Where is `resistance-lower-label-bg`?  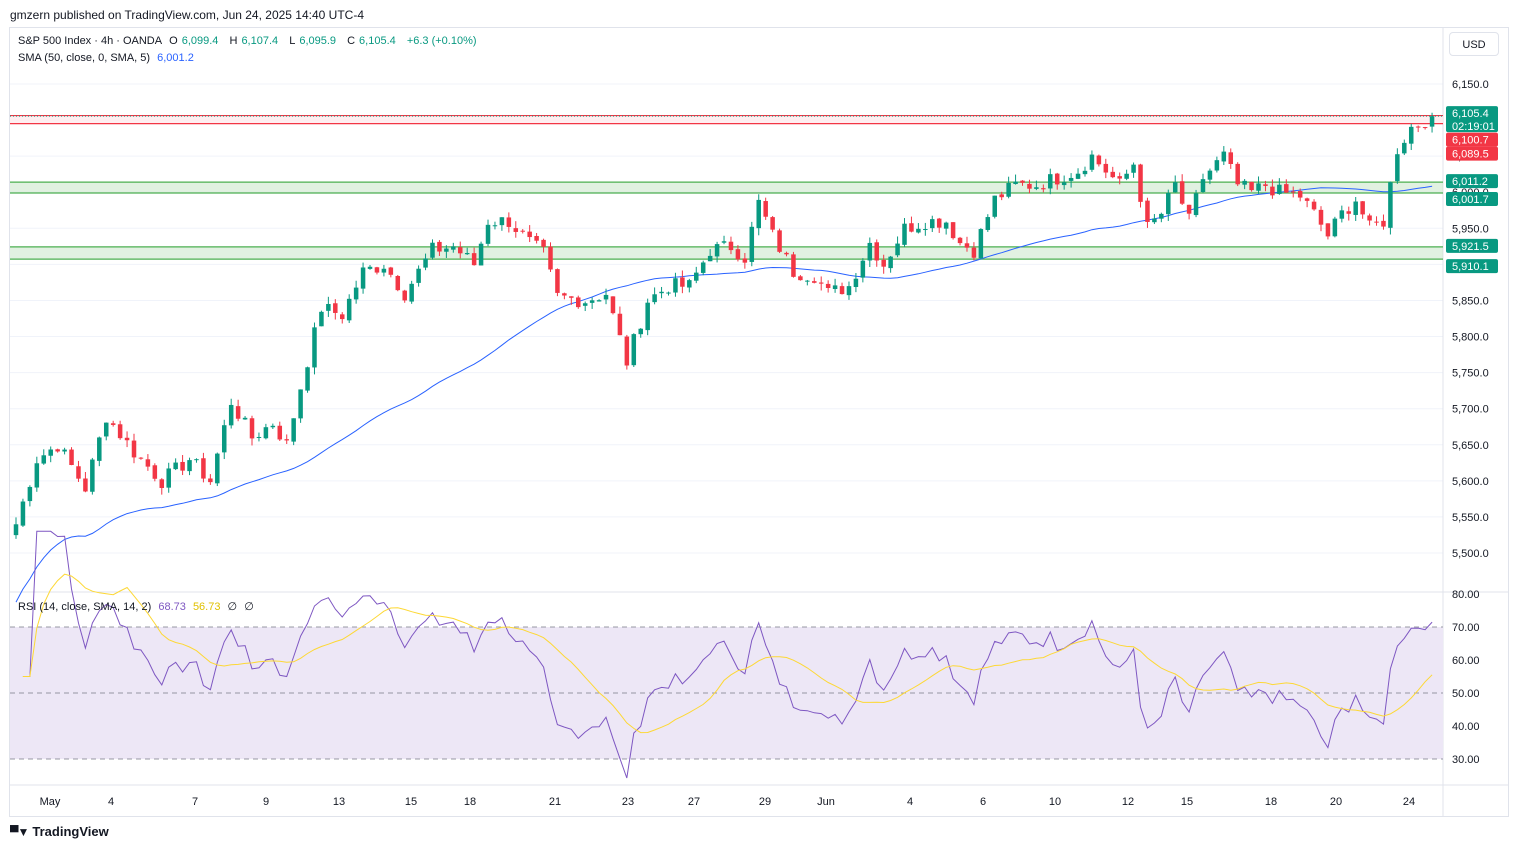 resistance-lower-label-bg is located at coordinates (1472, 153).